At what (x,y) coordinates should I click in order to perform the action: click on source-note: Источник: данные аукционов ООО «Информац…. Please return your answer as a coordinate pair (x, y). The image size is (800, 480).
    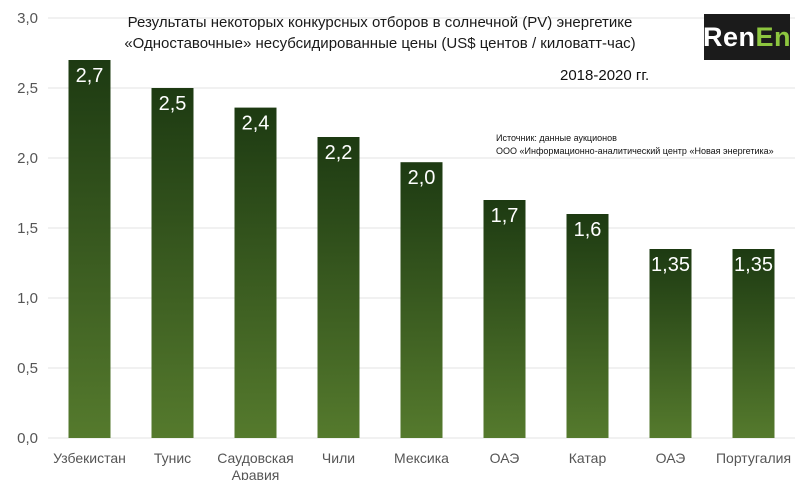
    Looking at the image, I should click on (635, 145).